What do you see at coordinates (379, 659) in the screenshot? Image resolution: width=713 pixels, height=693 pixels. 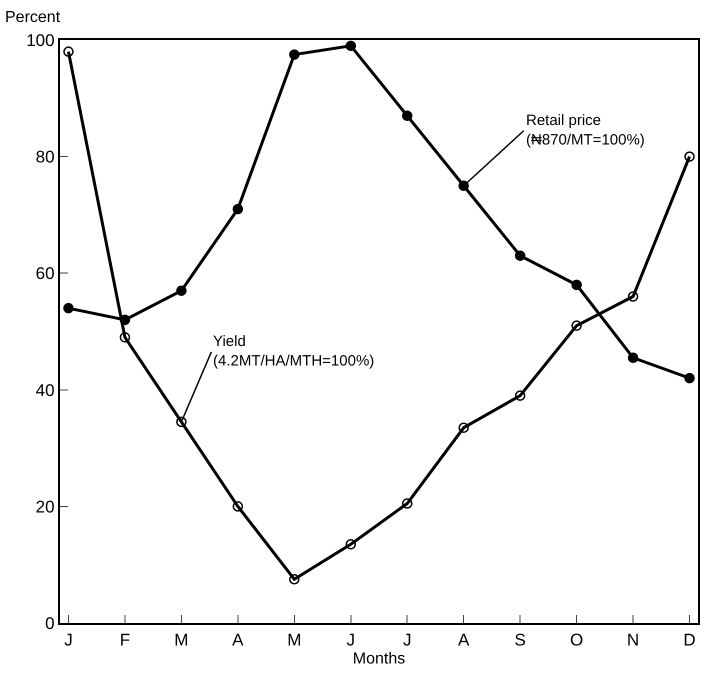 I see `x-axis-title: Months` at bounding box center [379, 659].